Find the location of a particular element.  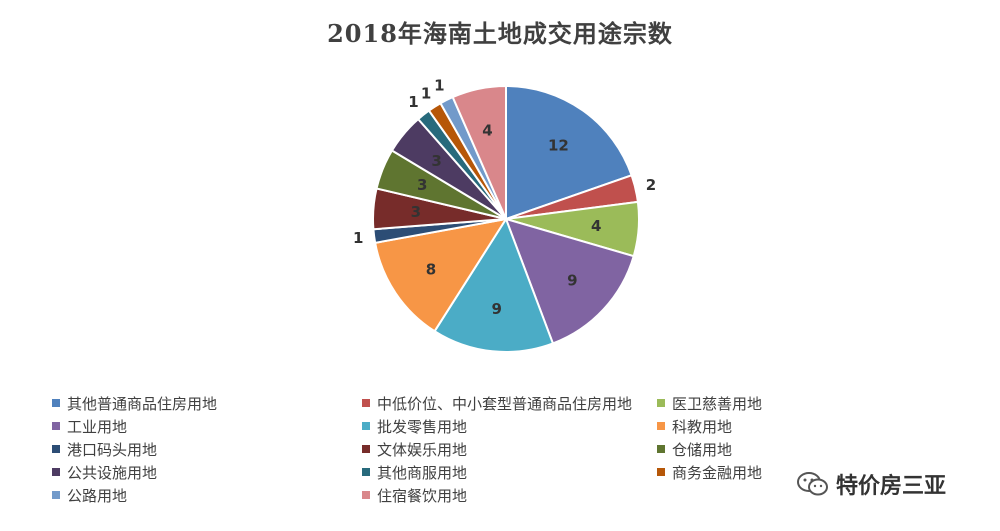

watermark: 特价房三亚 is located at coordinates (871, 484).